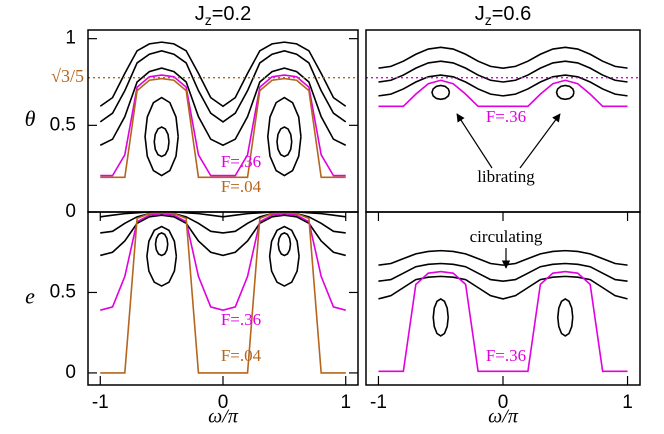  I want to click on y-axis-label: e, so click(30, 296).